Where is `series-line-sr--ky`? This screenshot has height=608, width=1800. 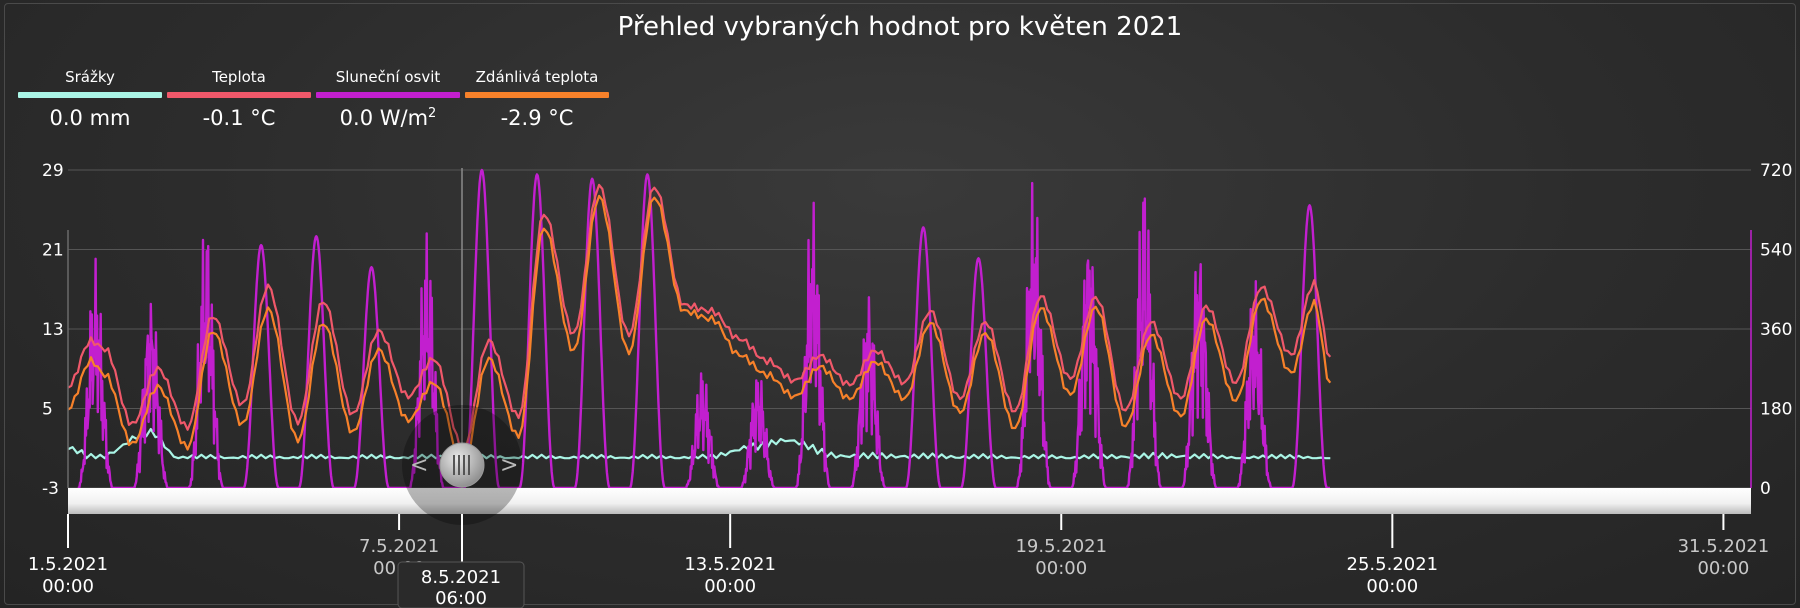 series-line-sr--ky is located at coordinates (699, 443).